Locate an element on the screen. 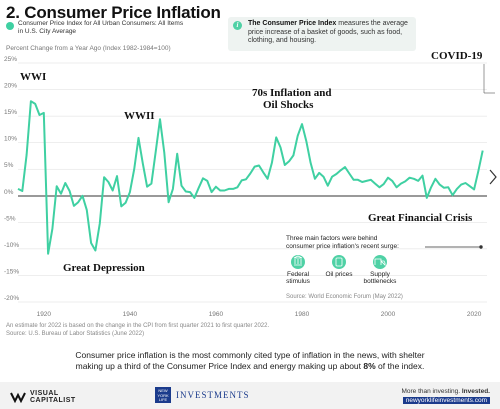 Image resolution: width=500 pixels, height=409 pixels. nyl-line2: YORK is located at coordinates (163, 395).